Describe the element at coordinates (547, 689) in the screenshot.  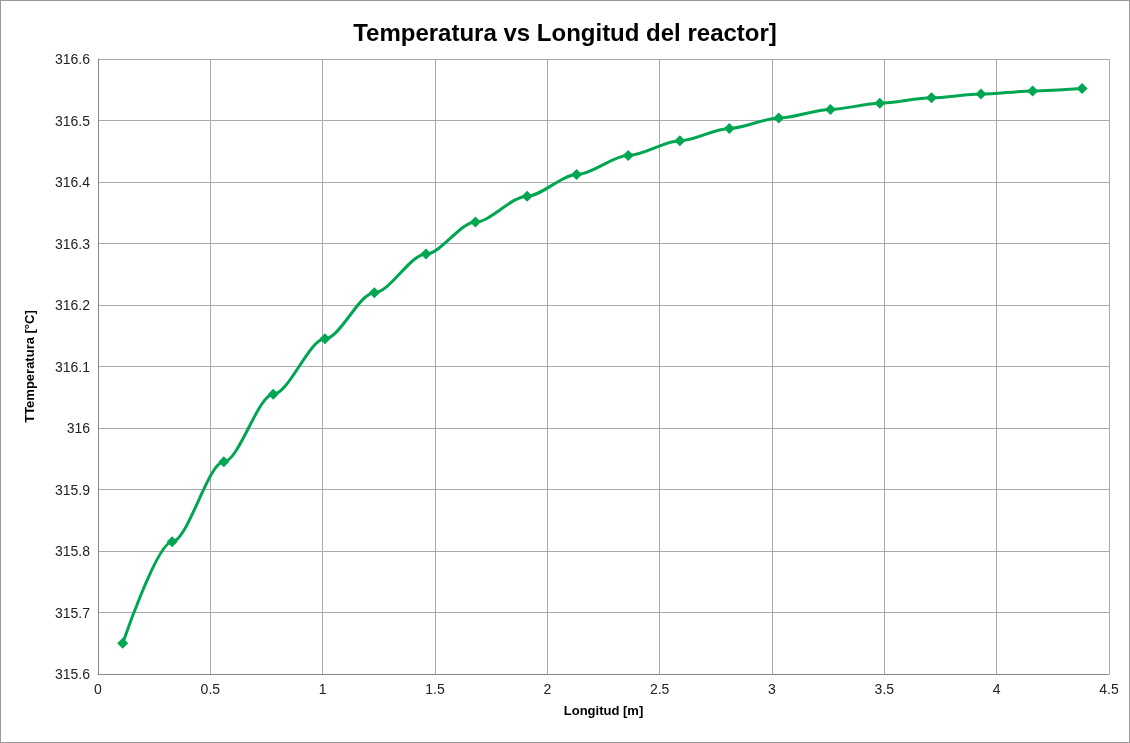
I see `x-tick-label: 2` at that location.